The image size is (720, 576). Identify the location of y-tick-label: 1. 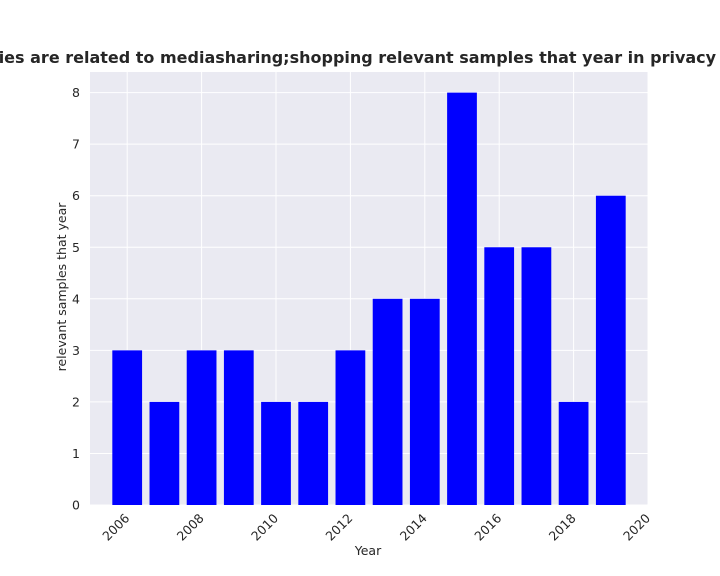
(76, 453).